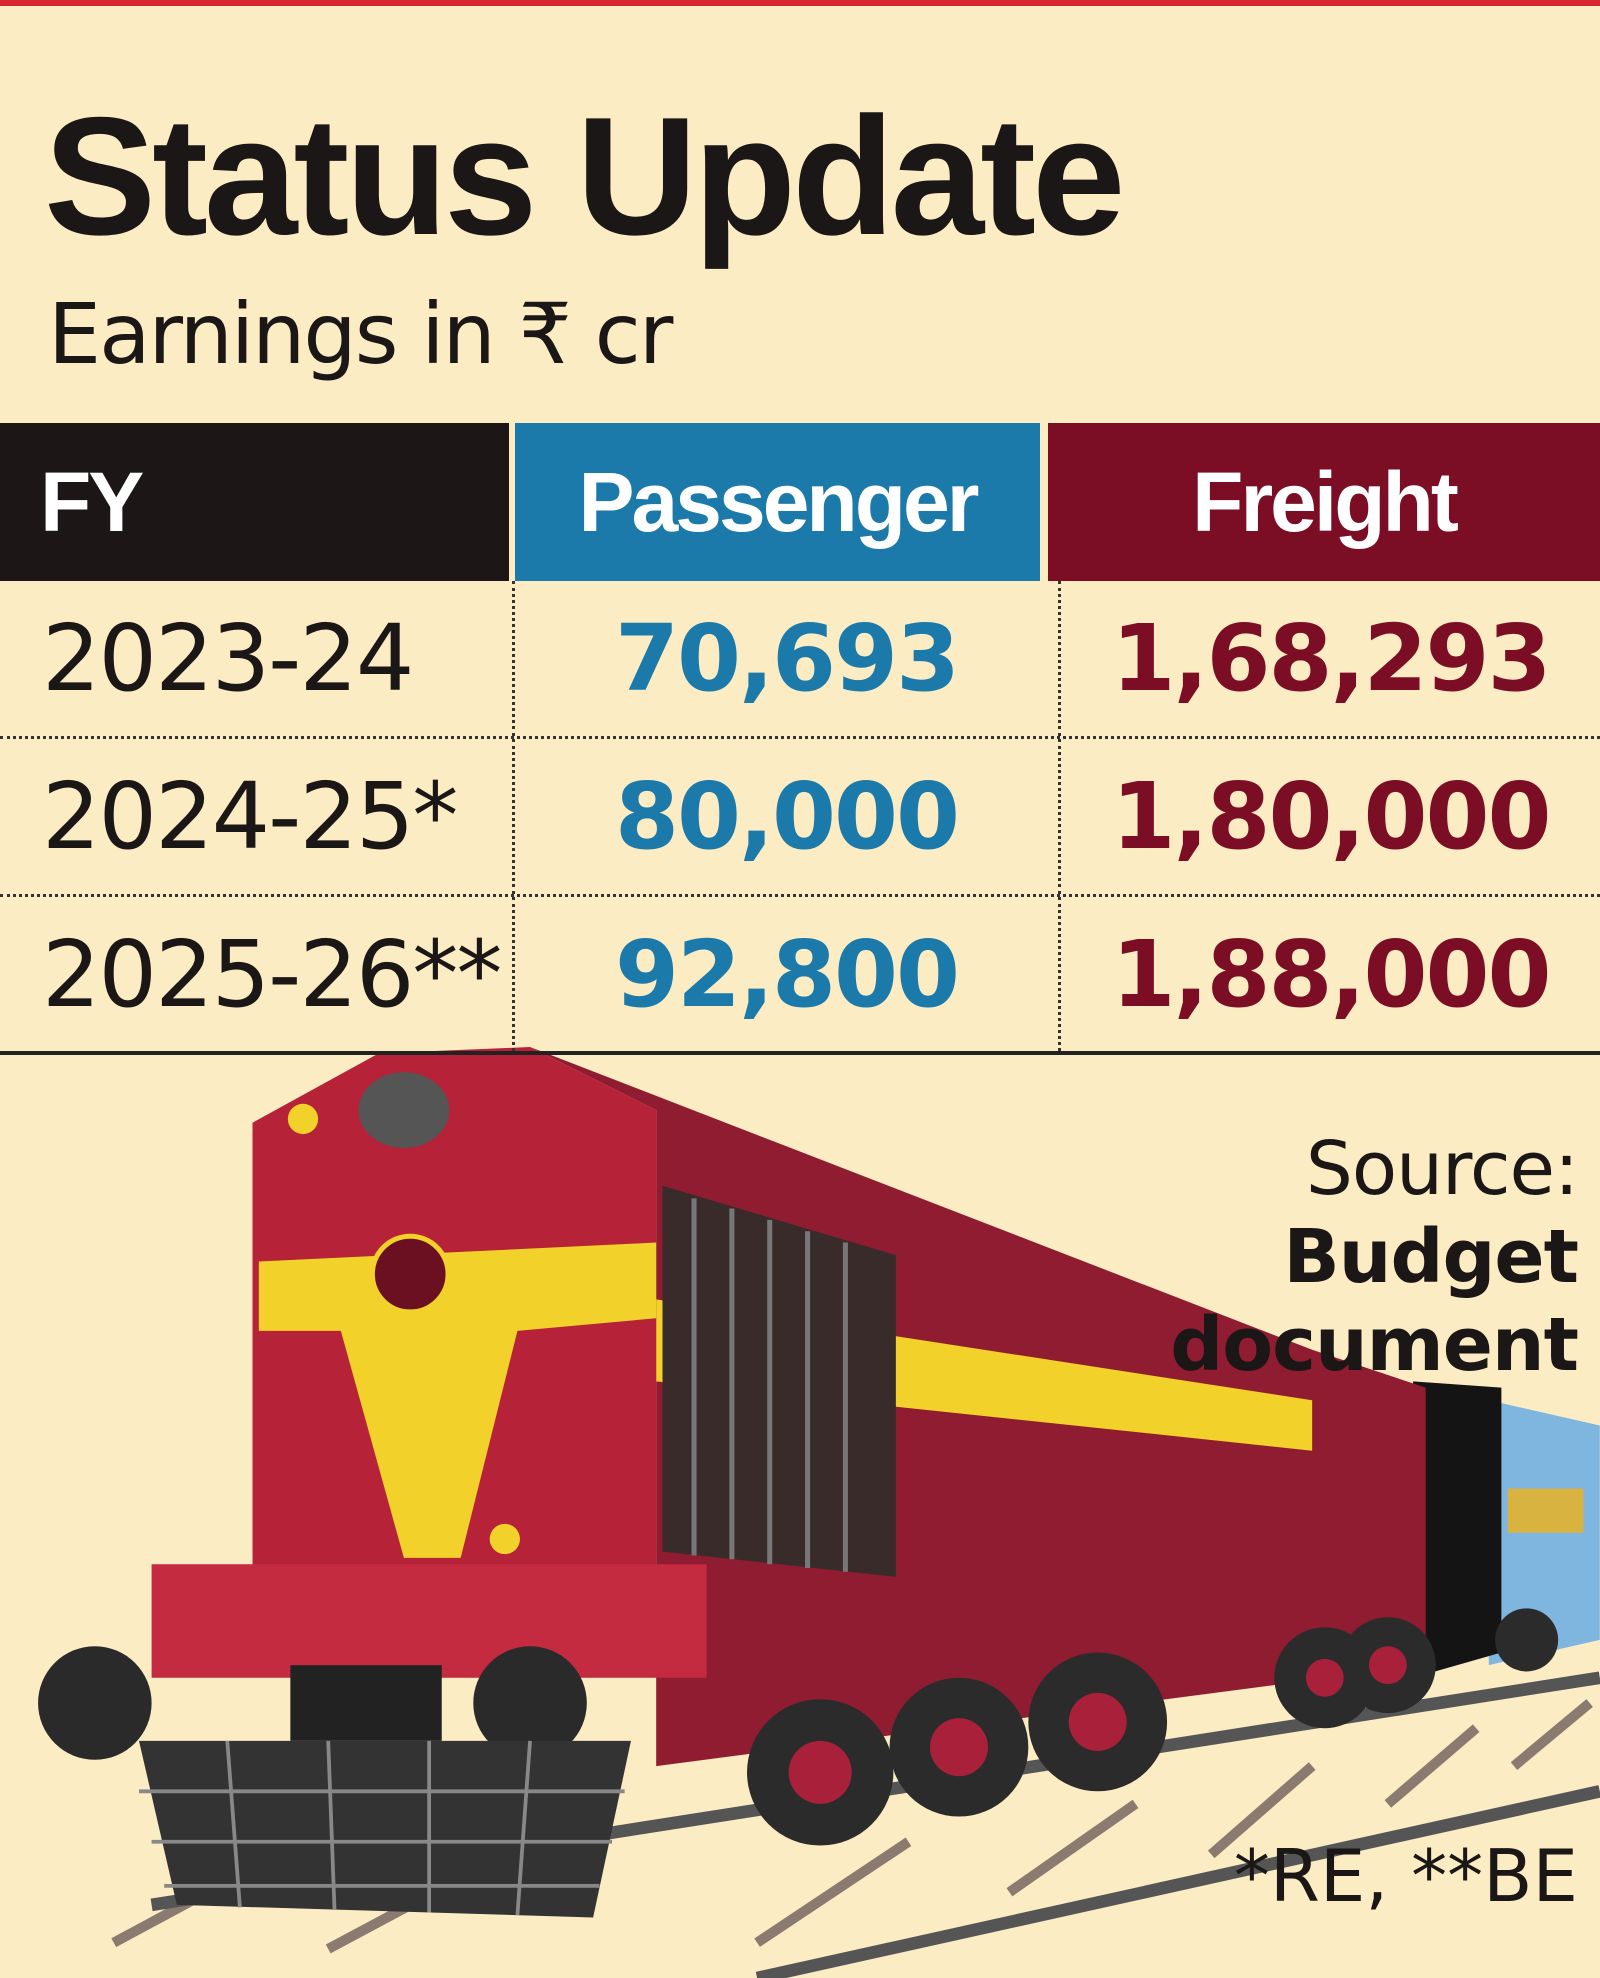 This screenshot has width=1600, height=1978. What do you see at coordinates (788, 658) in the screenshot?
I see `table-cell: 70,693` at bounding box center [788, 658].